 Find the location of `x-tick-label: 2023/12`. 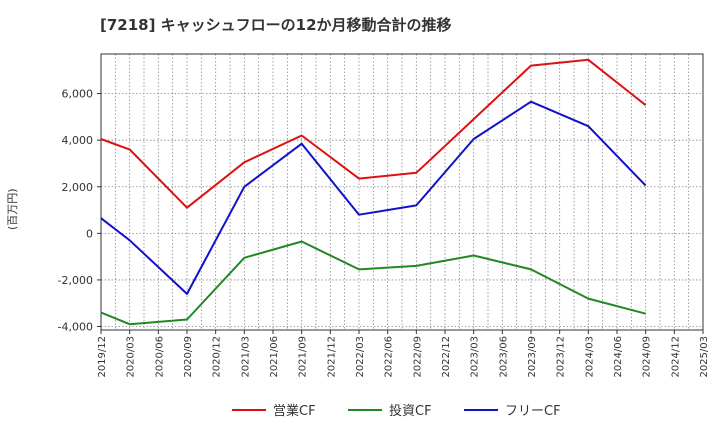

x-tick-label: 2023/12 is located at coordinates (561, 357).